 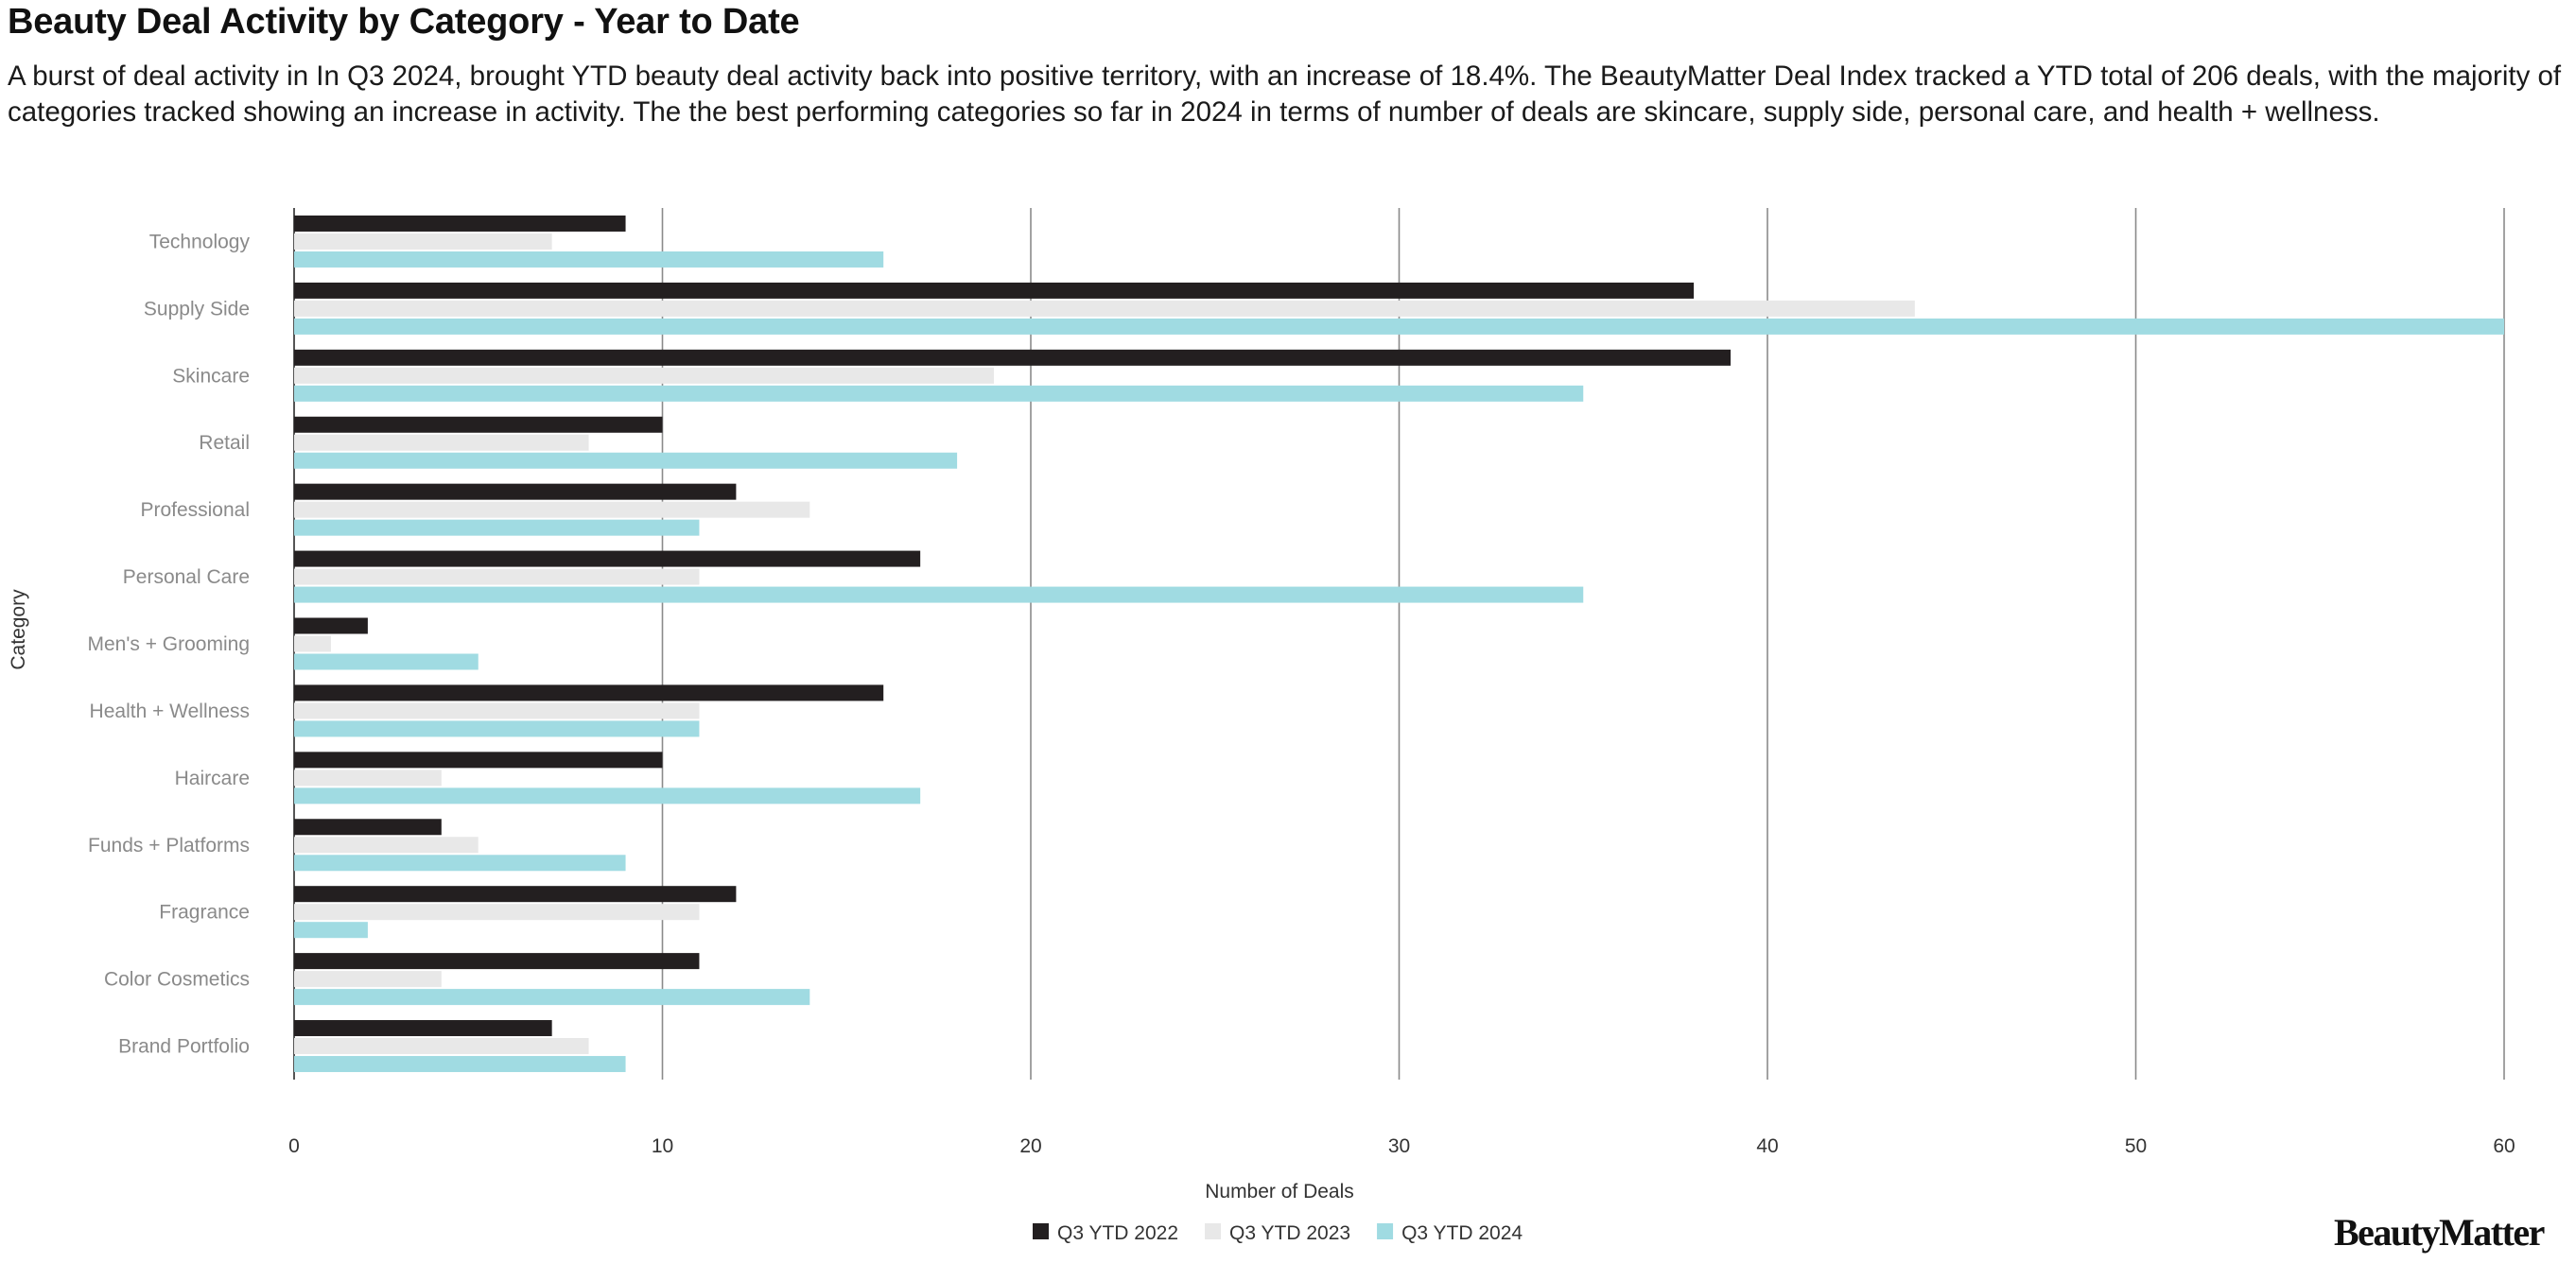 I want to click on category-label: Haircare, so click(x=212, y=778).